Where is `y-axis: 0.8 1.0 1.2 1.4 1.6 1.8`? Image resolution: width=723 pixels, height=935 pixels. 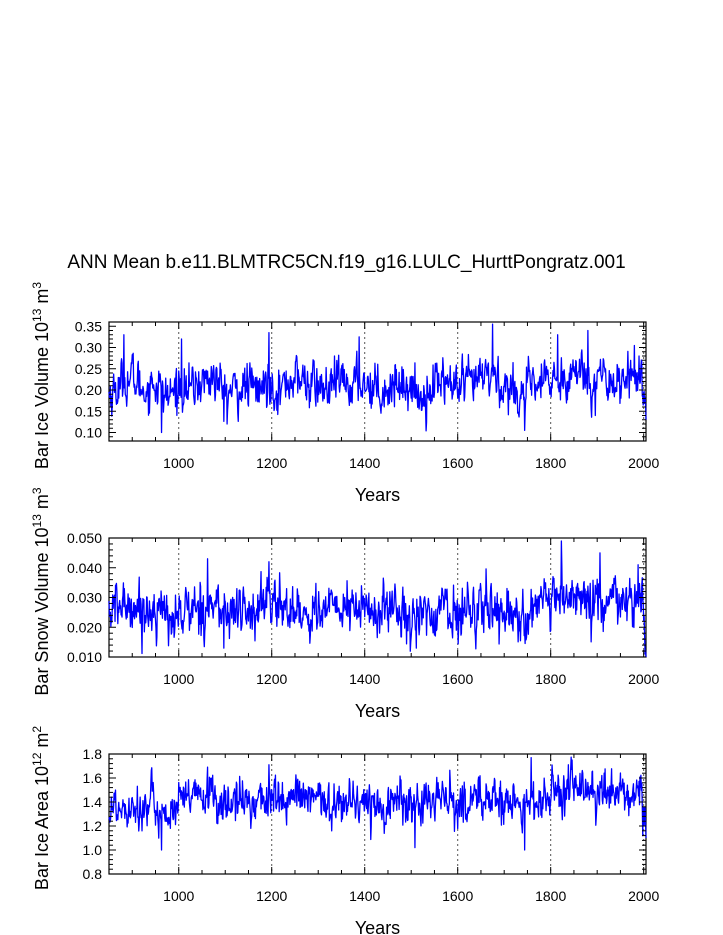
y-axis: 0.8 1.0 1.2 1.4 1.6 1.8 is located at coordinates (364, 814).